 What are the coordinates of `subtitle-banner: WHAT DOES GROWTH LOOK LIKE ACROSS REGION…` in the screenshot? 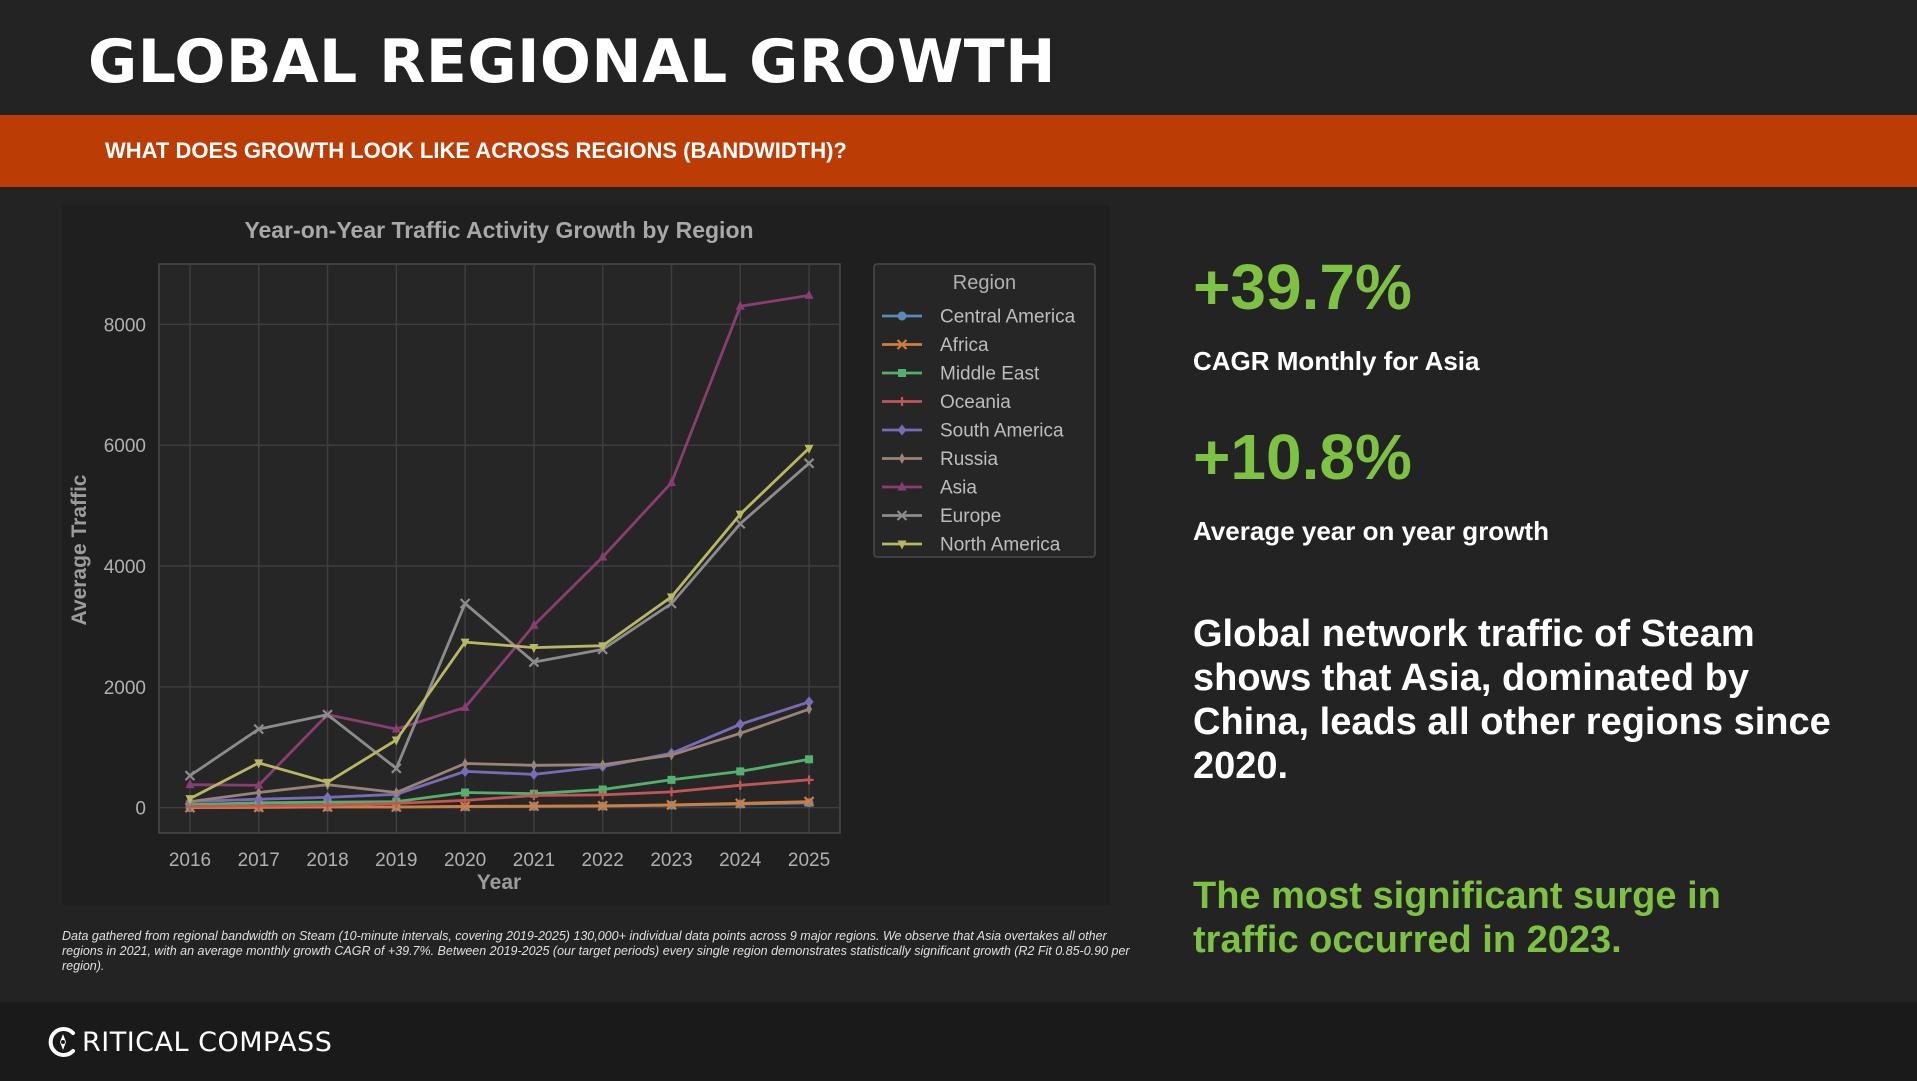 It's located at (958, 151).